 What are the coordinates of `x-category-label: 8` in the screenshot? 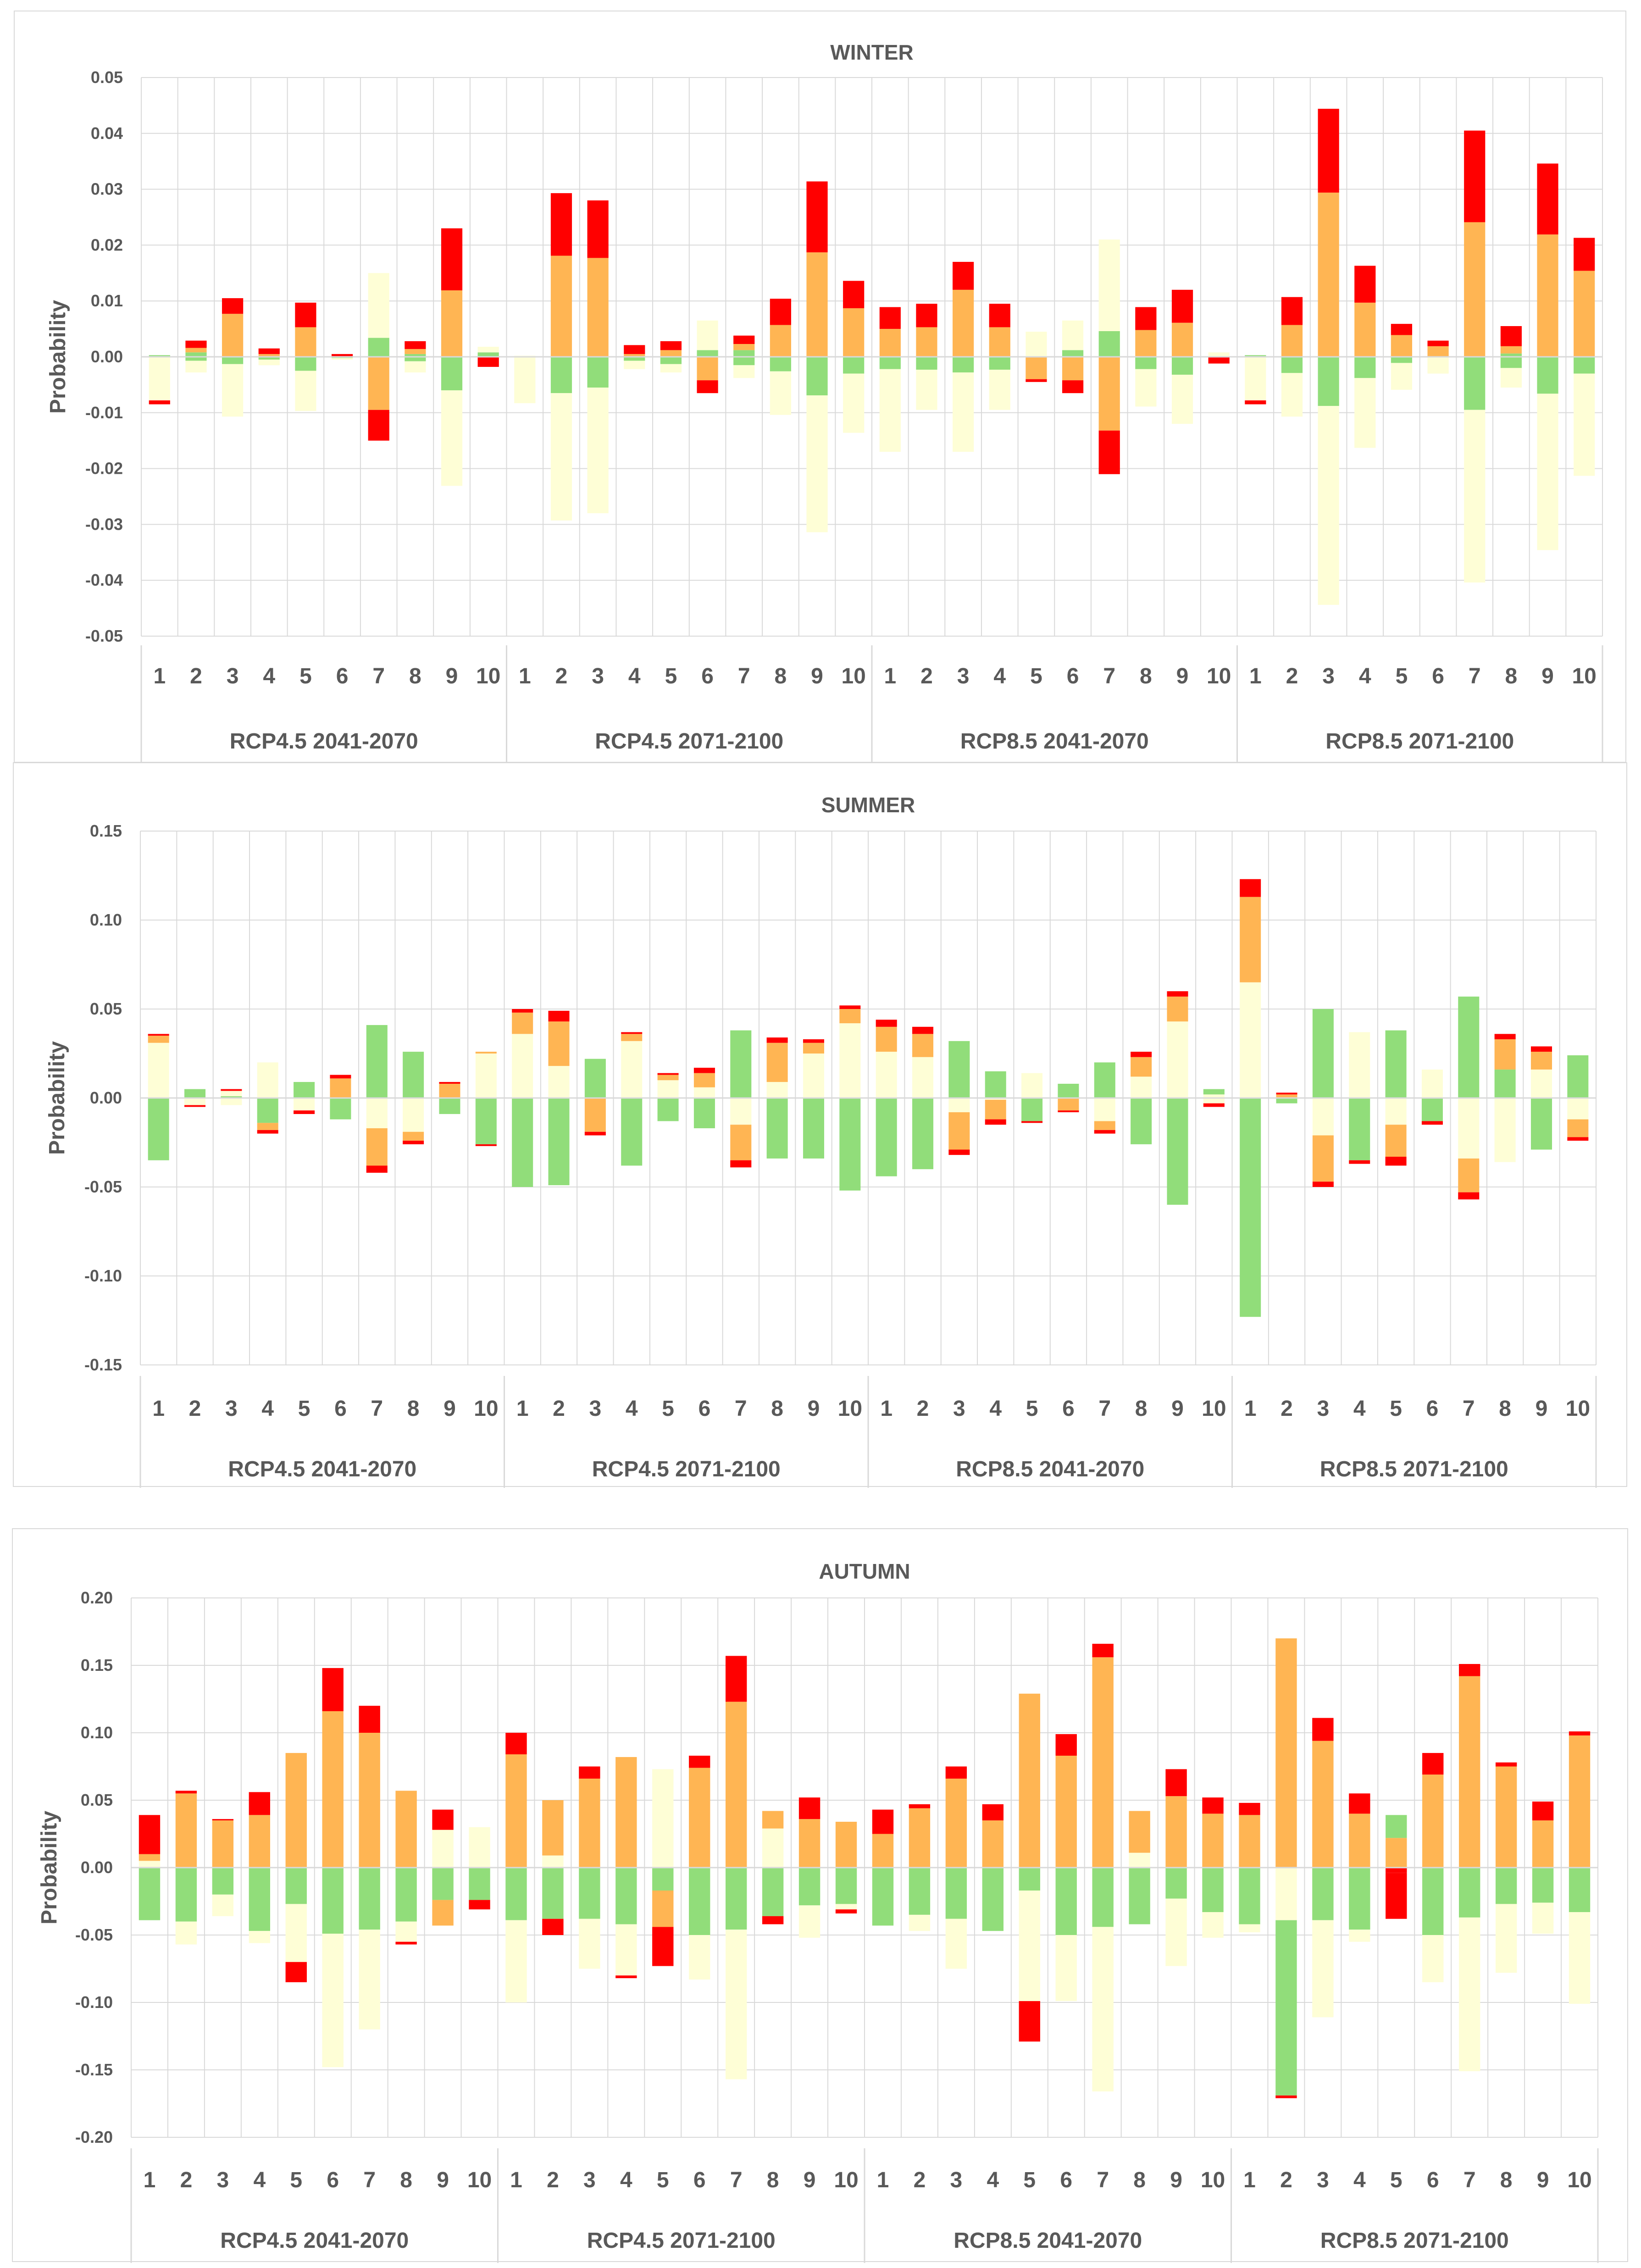 It's located at (1141, 1409).